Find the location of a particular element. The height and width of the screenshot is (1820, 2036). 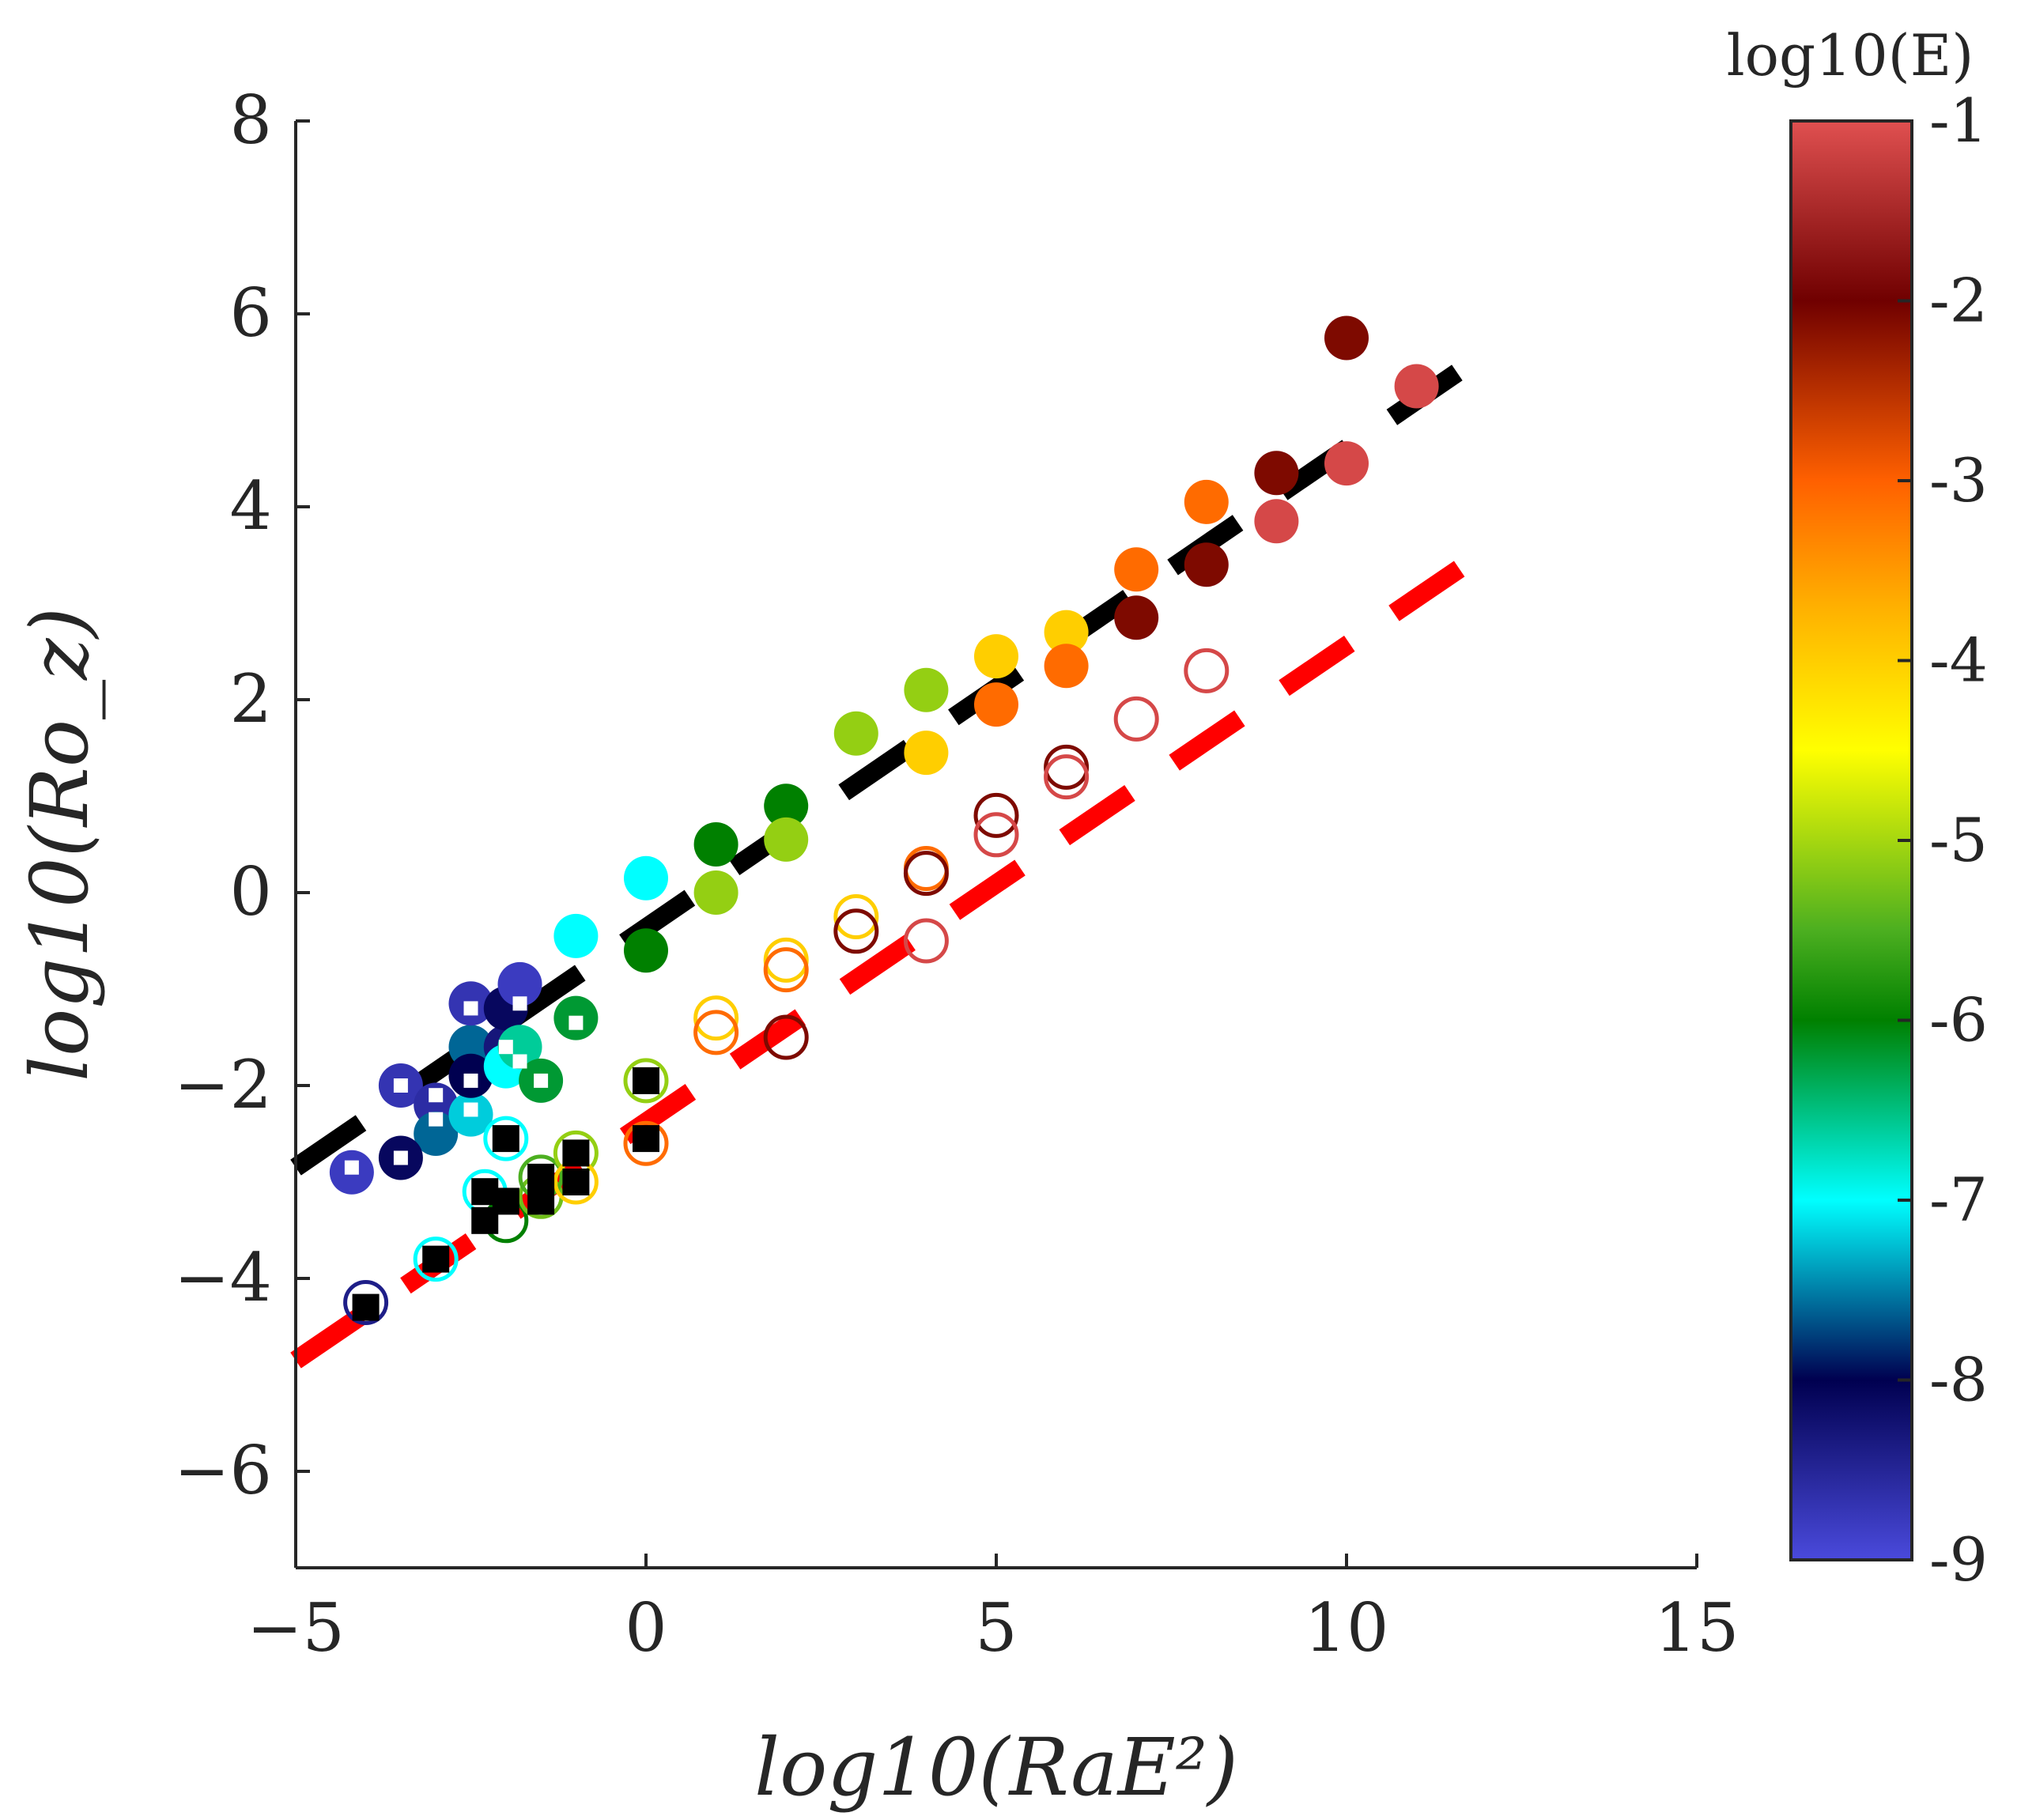

y-tick-label: −6 is located at coordinates (223, 1470).